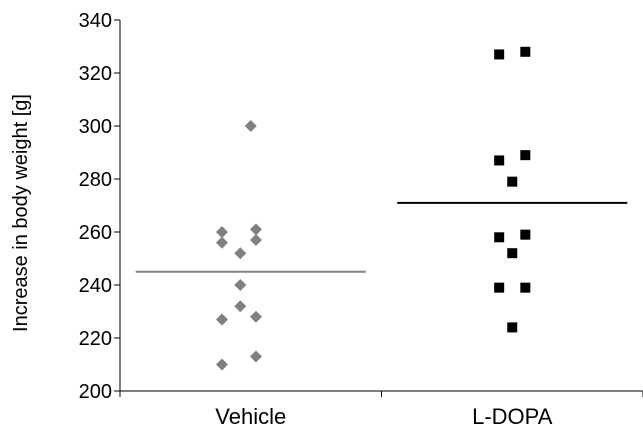 The height and width of the screenshot is (429, 643). What do you see at coordinates (95, 233) in the screenshot?
I see `y-tick-label: 260` at bounding box center [95, 233].